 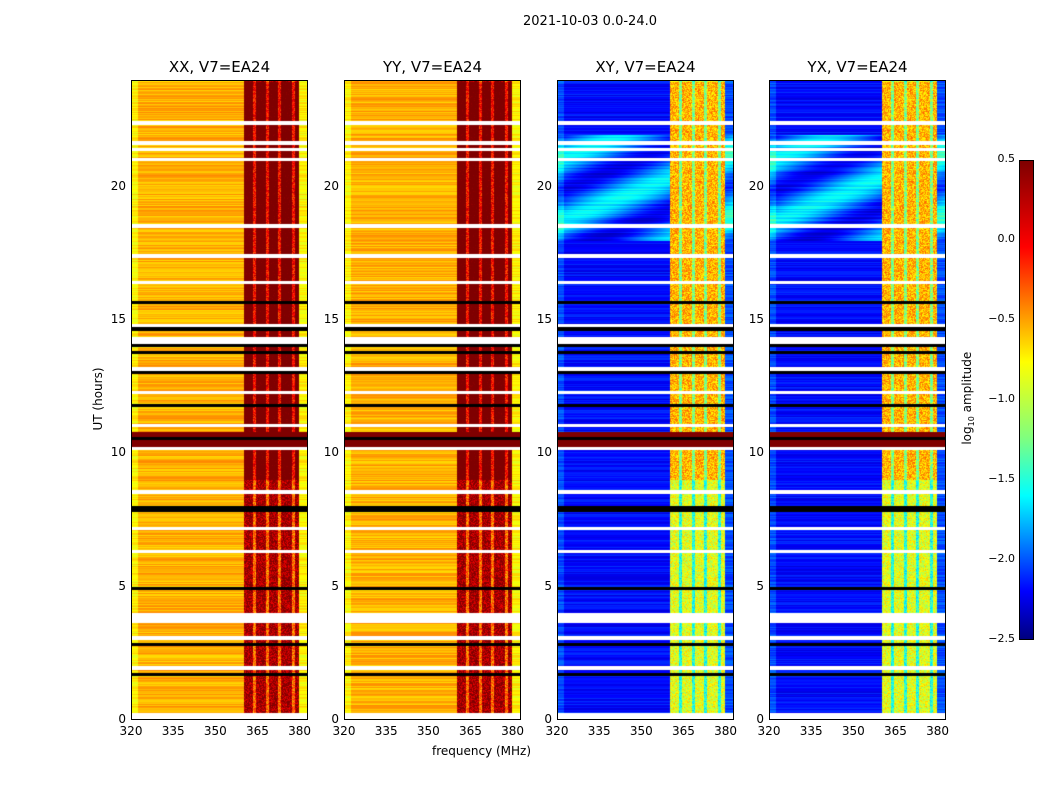 What do you see at coordinates (482, 751) in the screenshot?
I see `x-axis-label: frequency (MHz)` at bounding box center [482, 751].